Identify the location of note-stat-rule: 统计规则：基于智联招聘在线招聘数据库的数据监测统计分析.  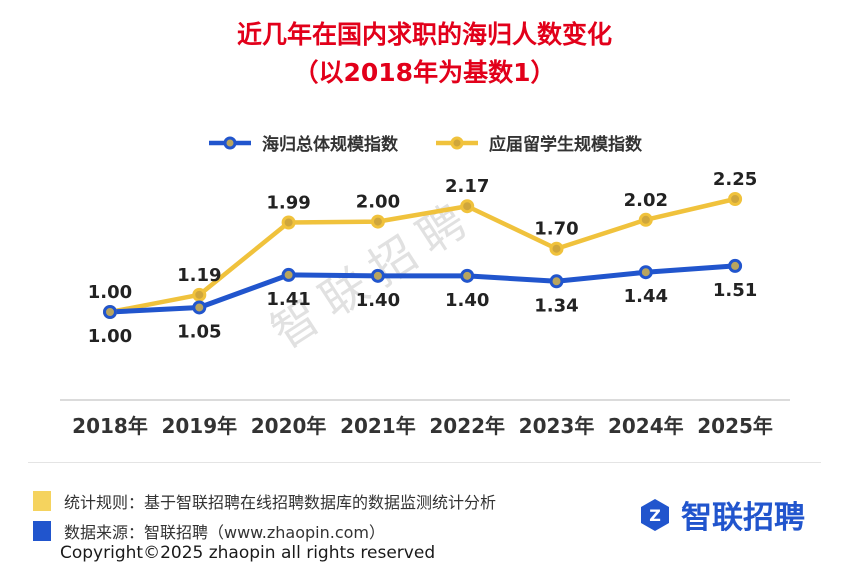
(264, 501).